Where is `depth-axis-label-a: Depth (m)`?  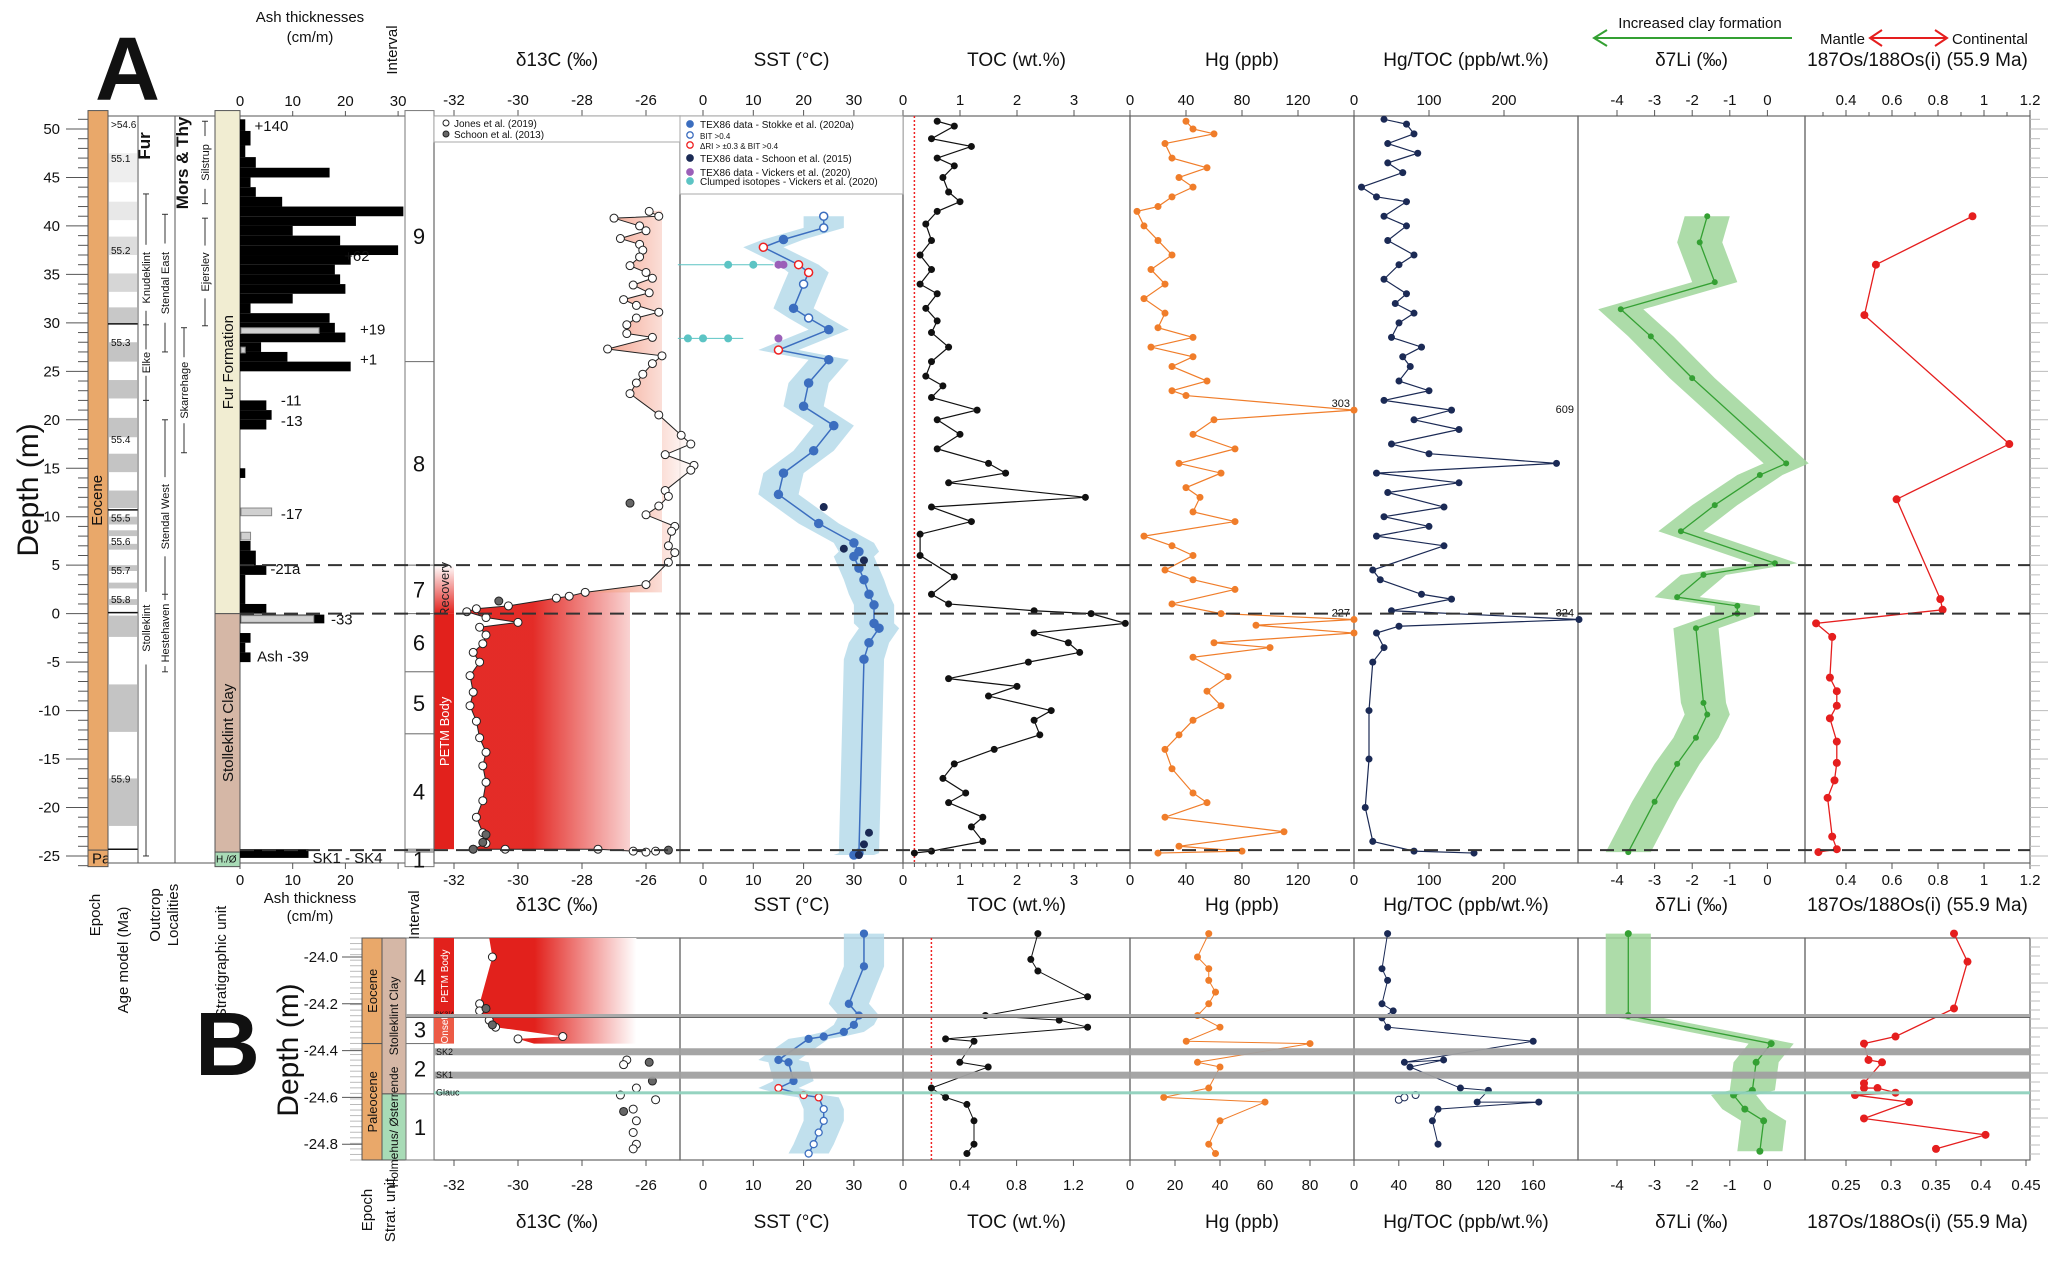
depth-axis-label-a: Depth (m) is located at coordinates (28, 489).